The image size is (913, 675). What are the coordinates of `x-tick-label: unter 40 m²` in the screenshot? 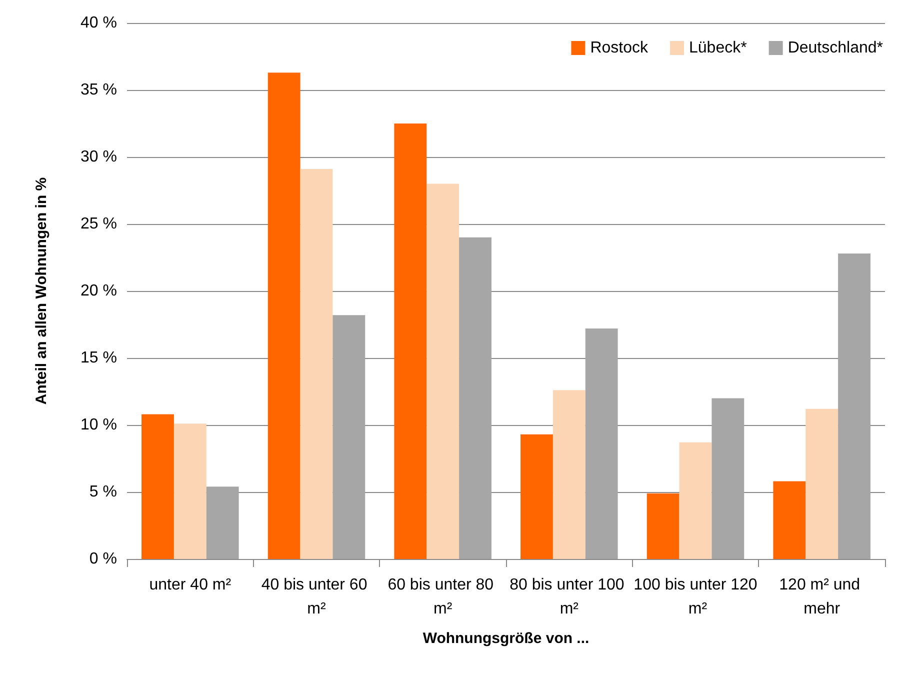 It's located at (190, 585).